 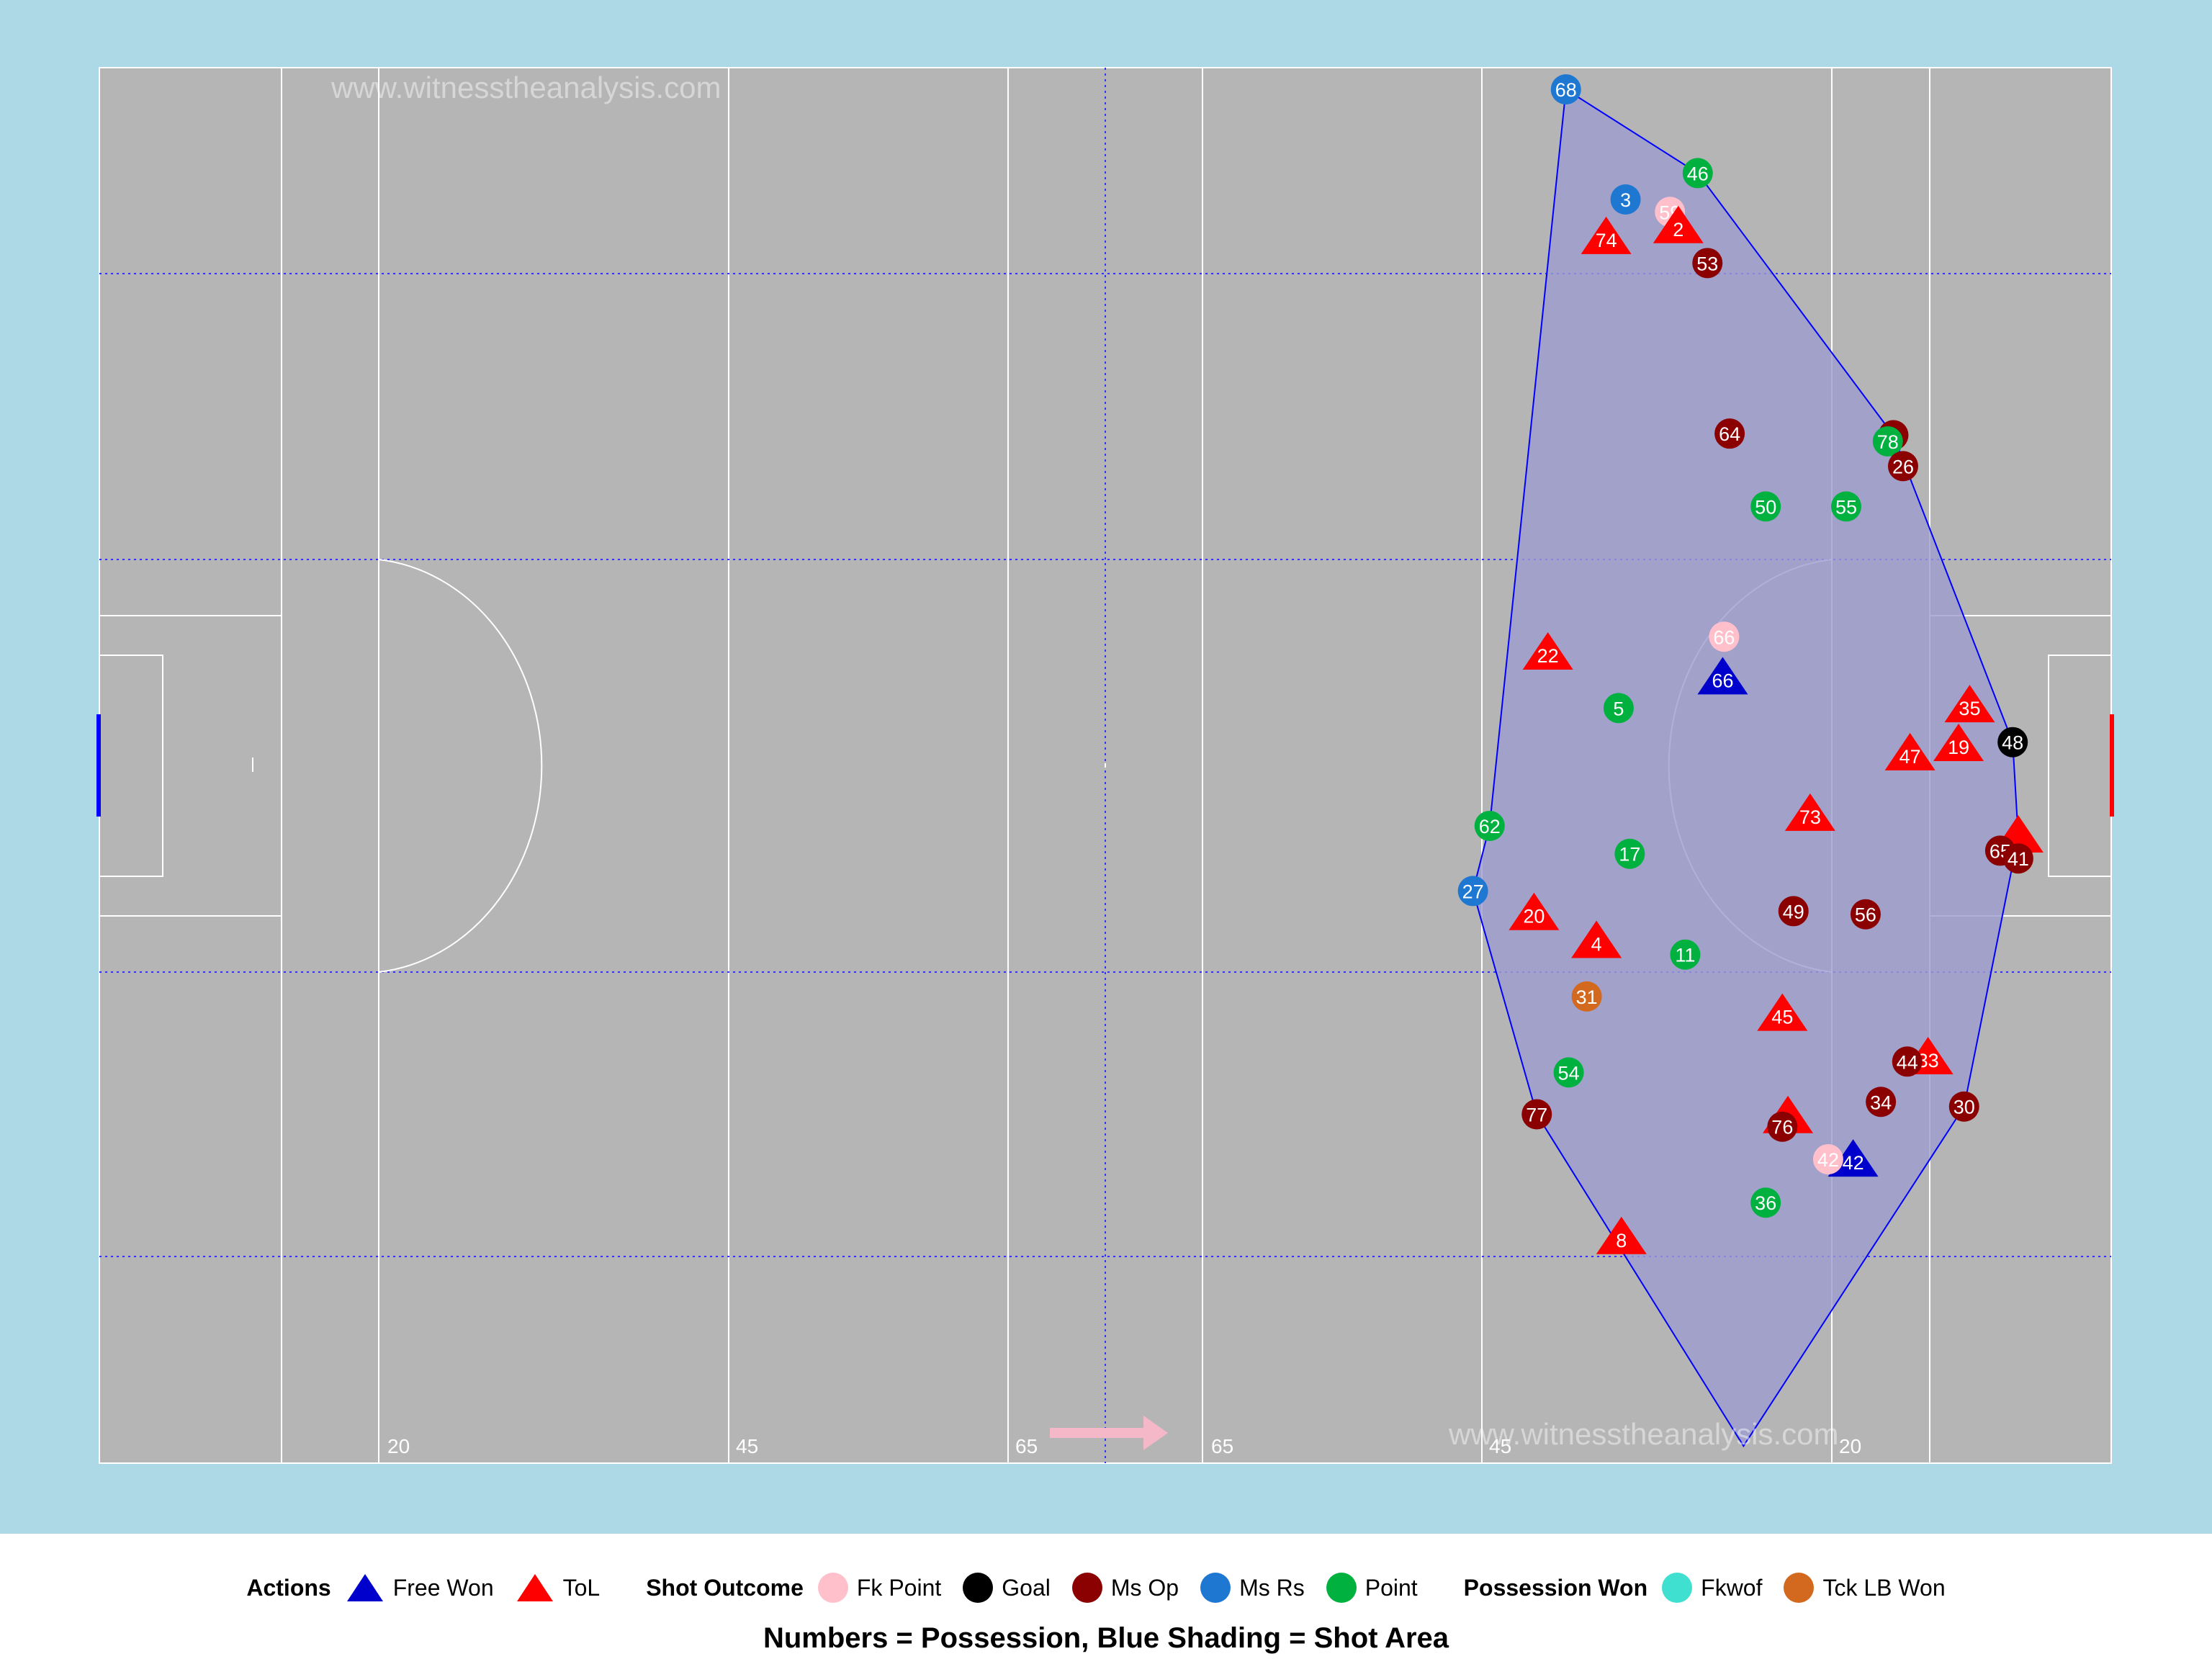 What do you see at coordinates (1086, 1588) in the screenshot?
I see `ms-op-circle-icon` at bounding box center [1086, 1588].